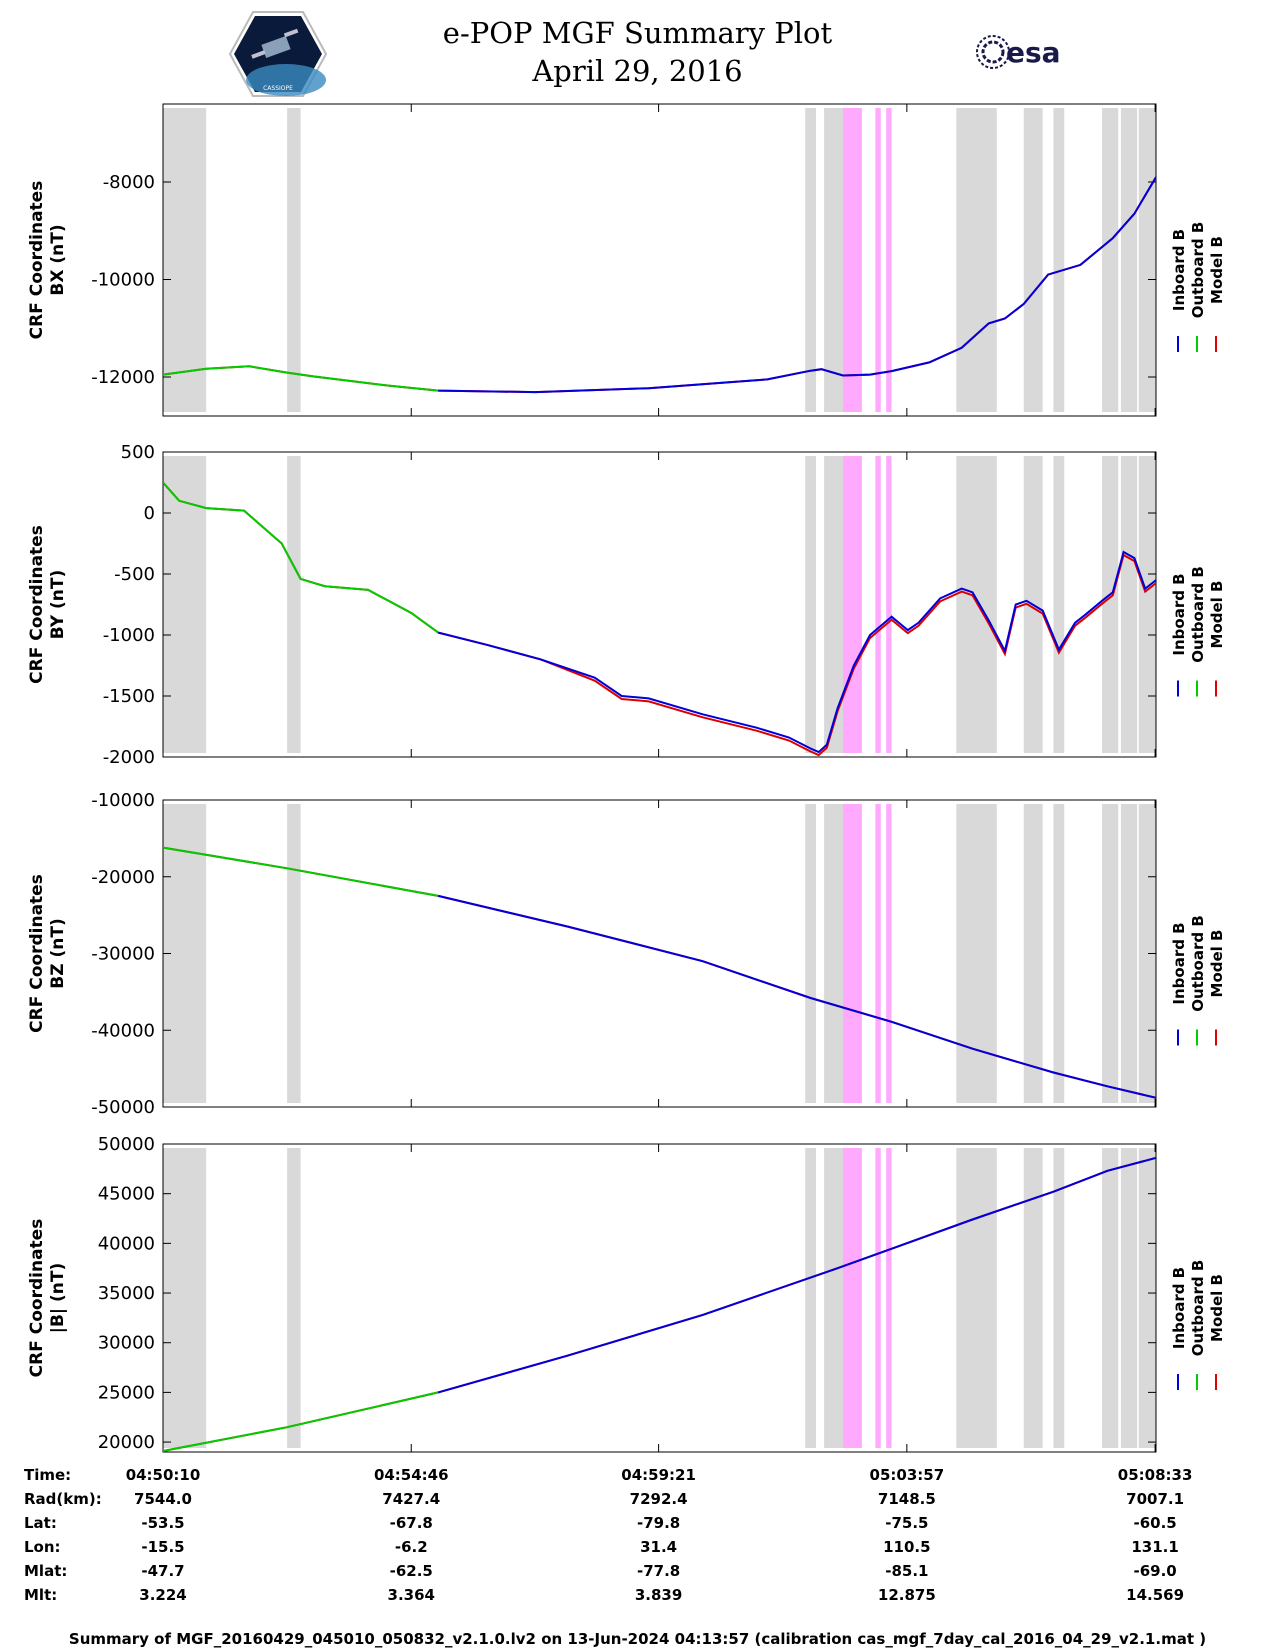  I want to click on y-tick-label: -500, so click(134, 574).